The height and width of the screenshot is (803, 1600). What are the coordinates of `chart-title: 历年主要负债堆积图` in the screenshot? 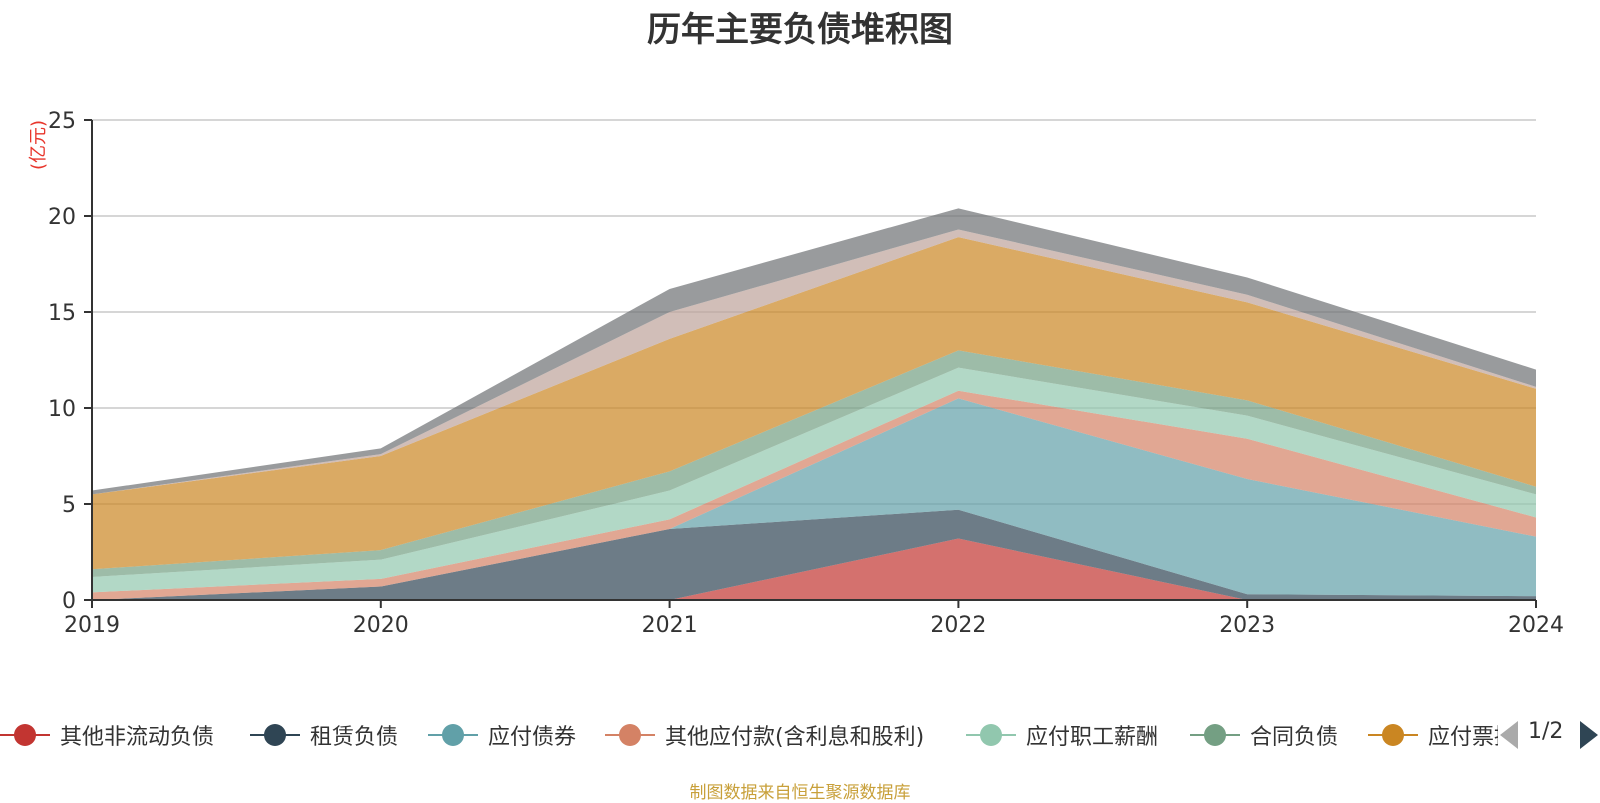 It's located at (800, 30).